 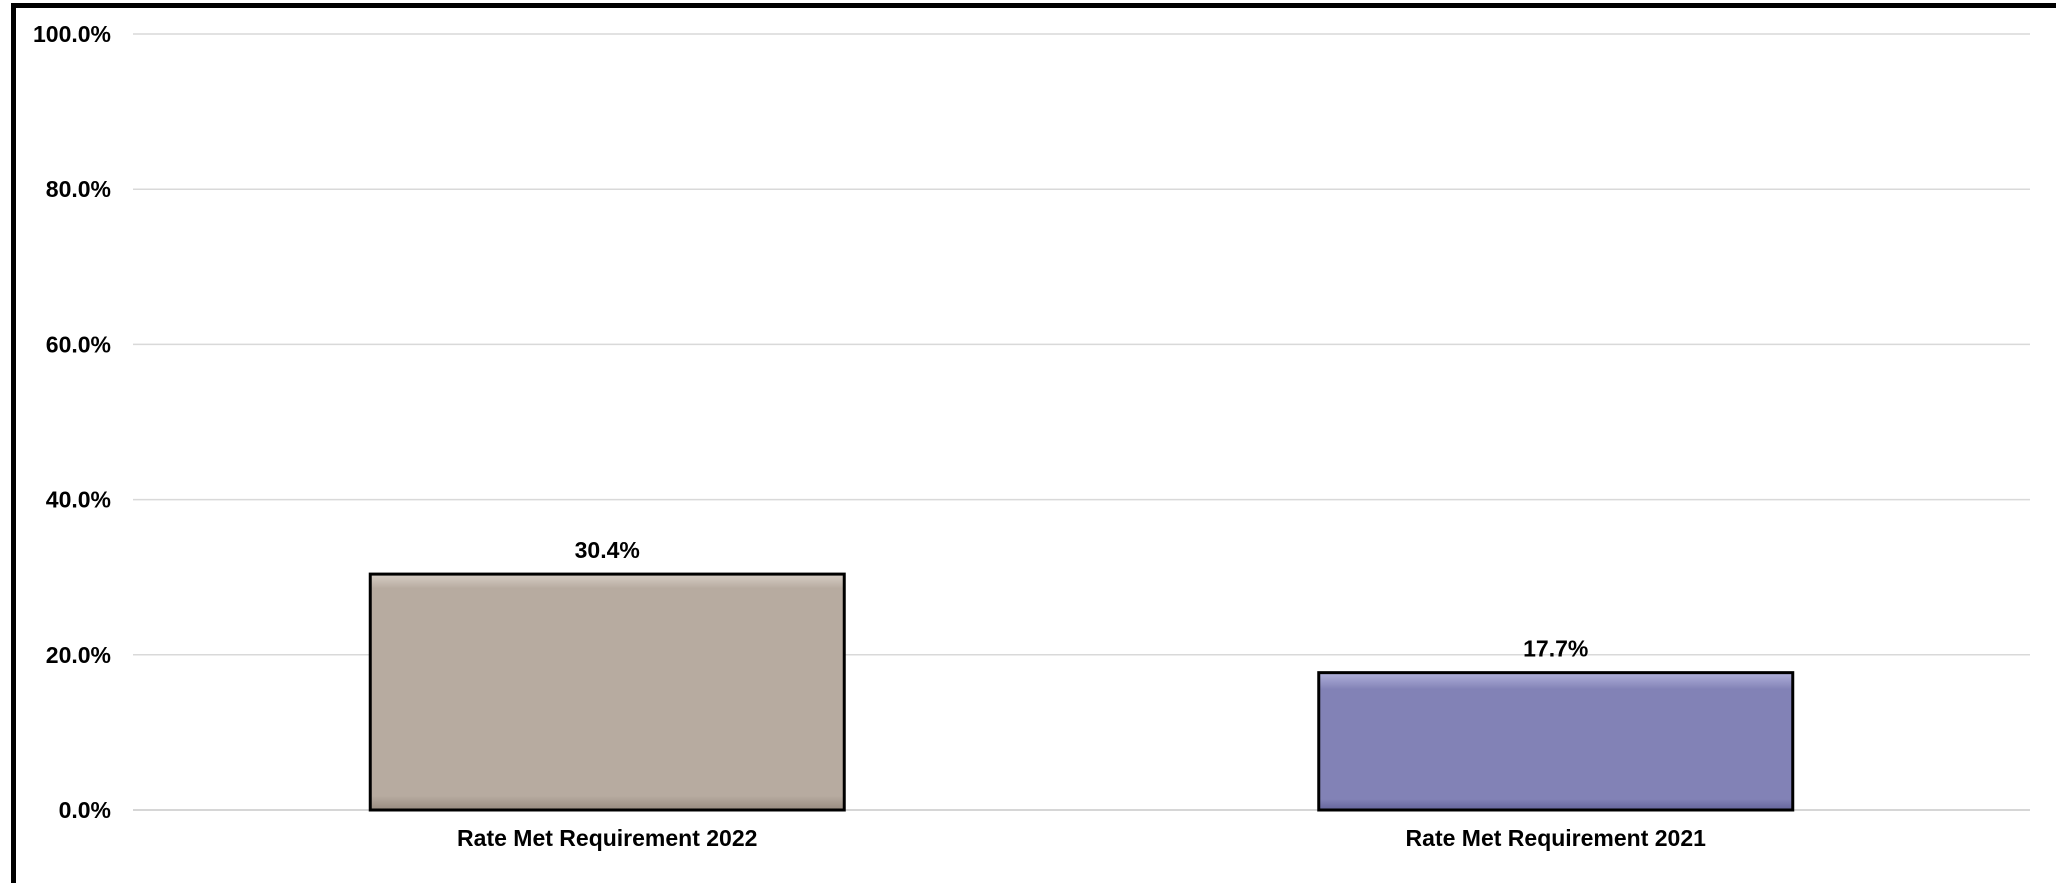 What do you see at coordinates (607, 550) in the screenshot?
I see `data-label: 30.4%` at bounding box center [607, 550].